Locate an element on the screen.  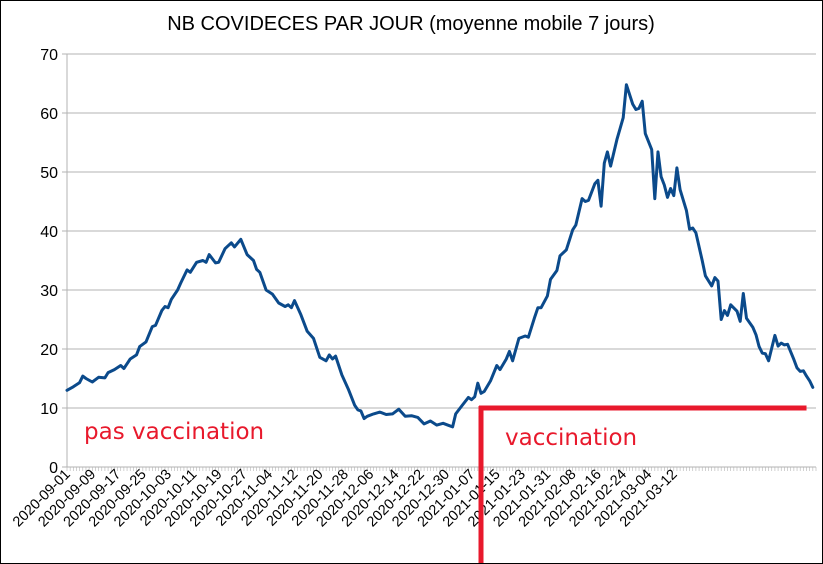
y-tick-label: 70 is located at coordinates (49, 55).